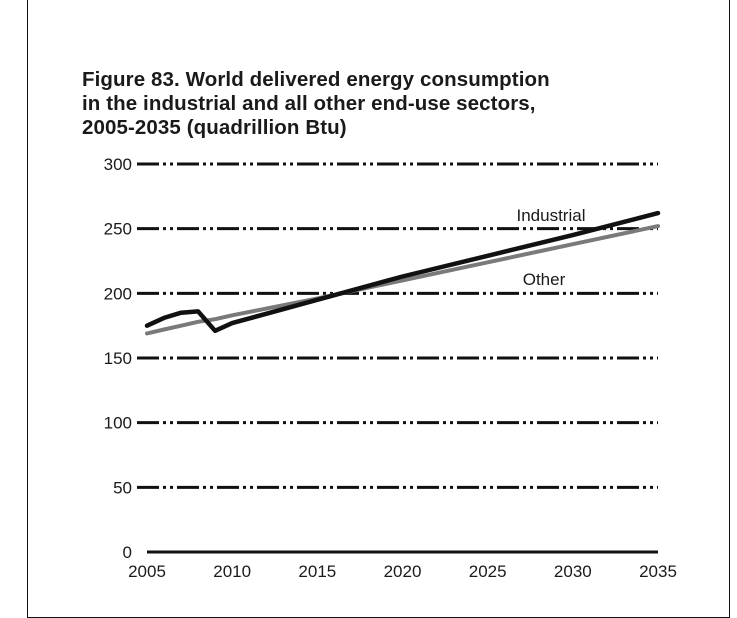 This screenshot has width=737, height=618. What do you see at coordinates (573, 571) in the screenshot?
I see `x-tick-label: 2030` at bounding box center [573, 571].